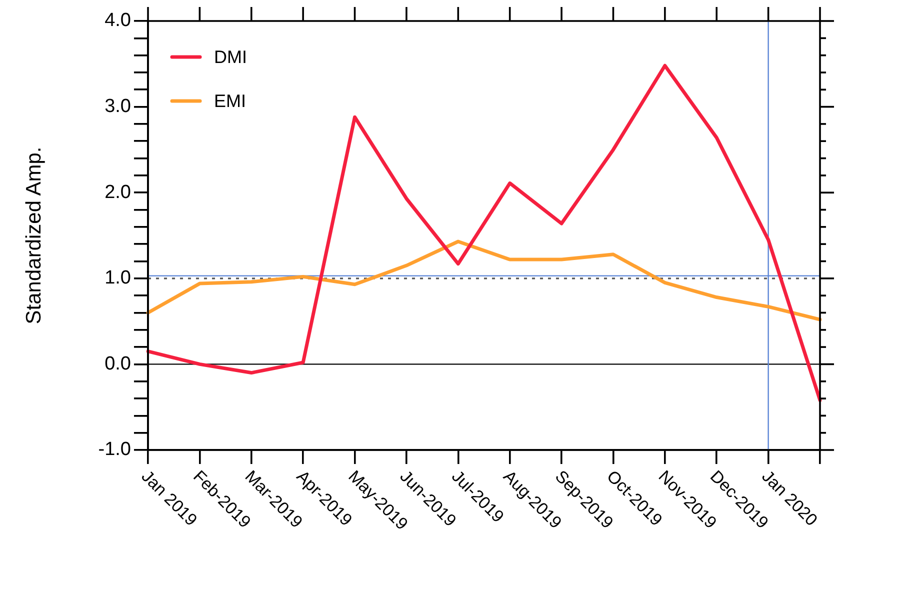 The height and width of the screenshot is (614, 920). Describe the element at coordinates (117, 363) in the screenshot. I see `y-tick-label: 0.0` at that location.